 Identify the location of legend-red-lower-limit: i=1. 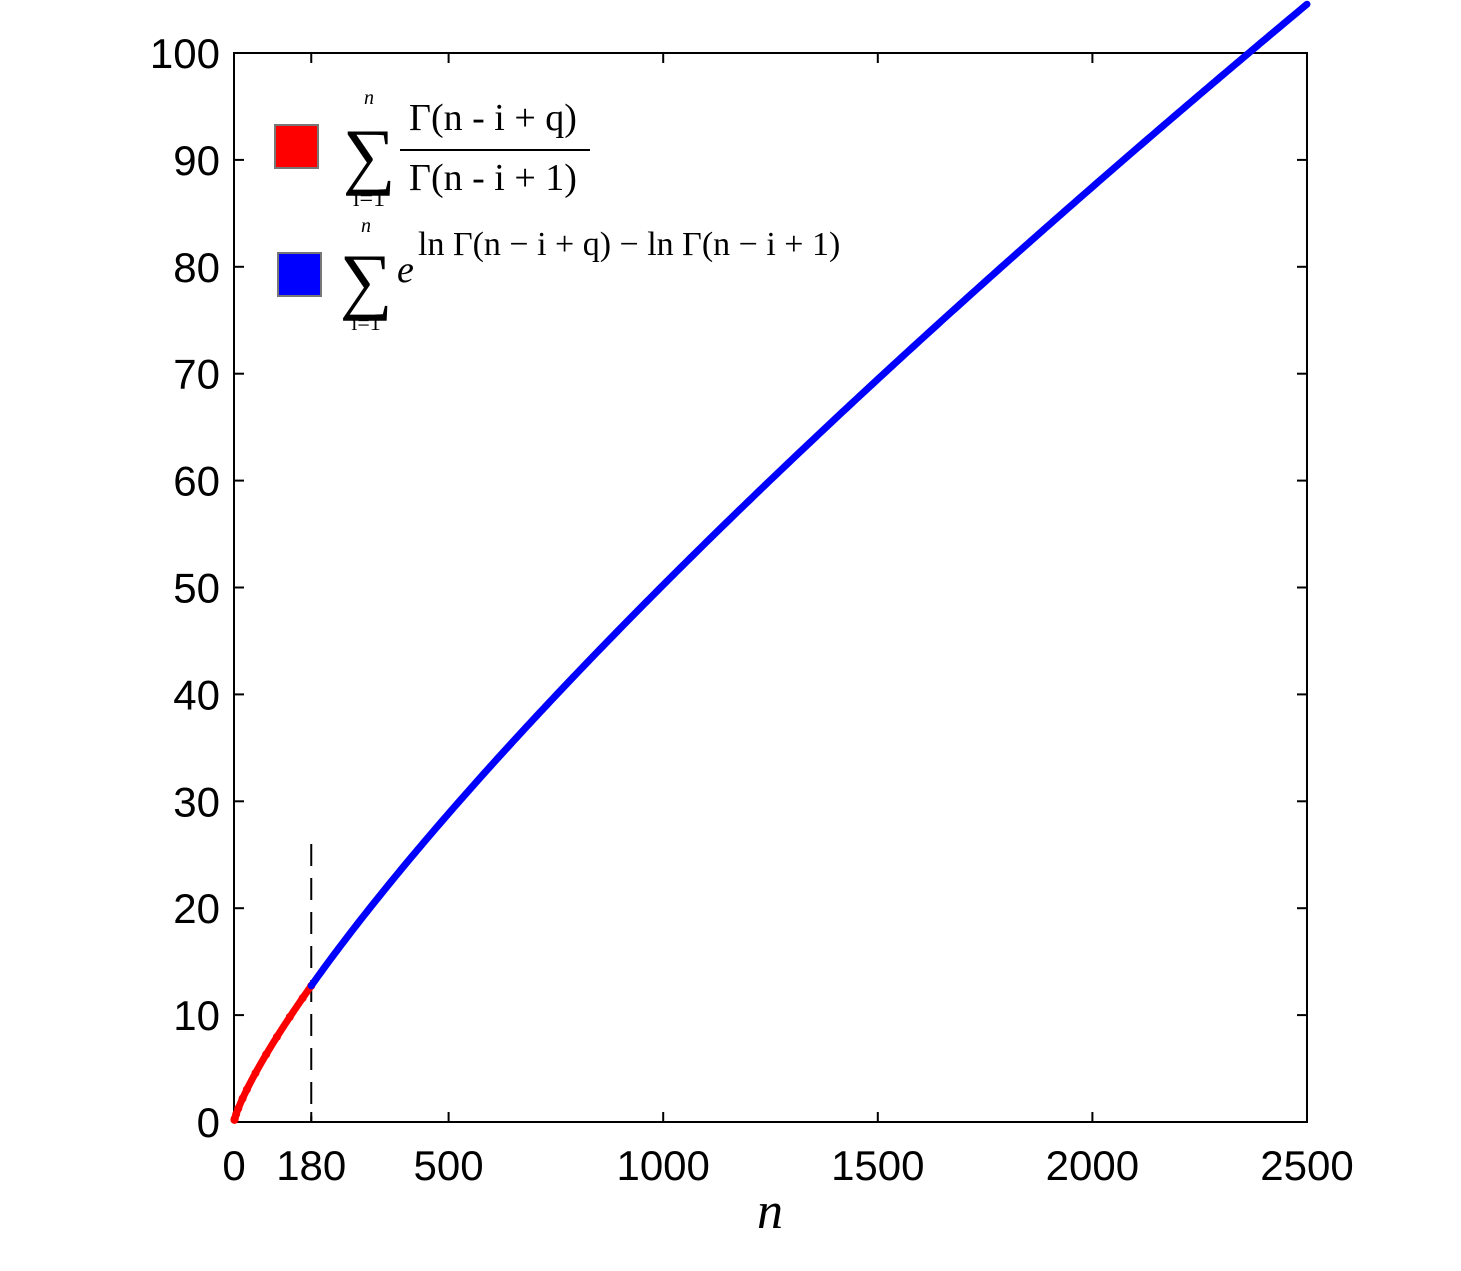
(369, 199).